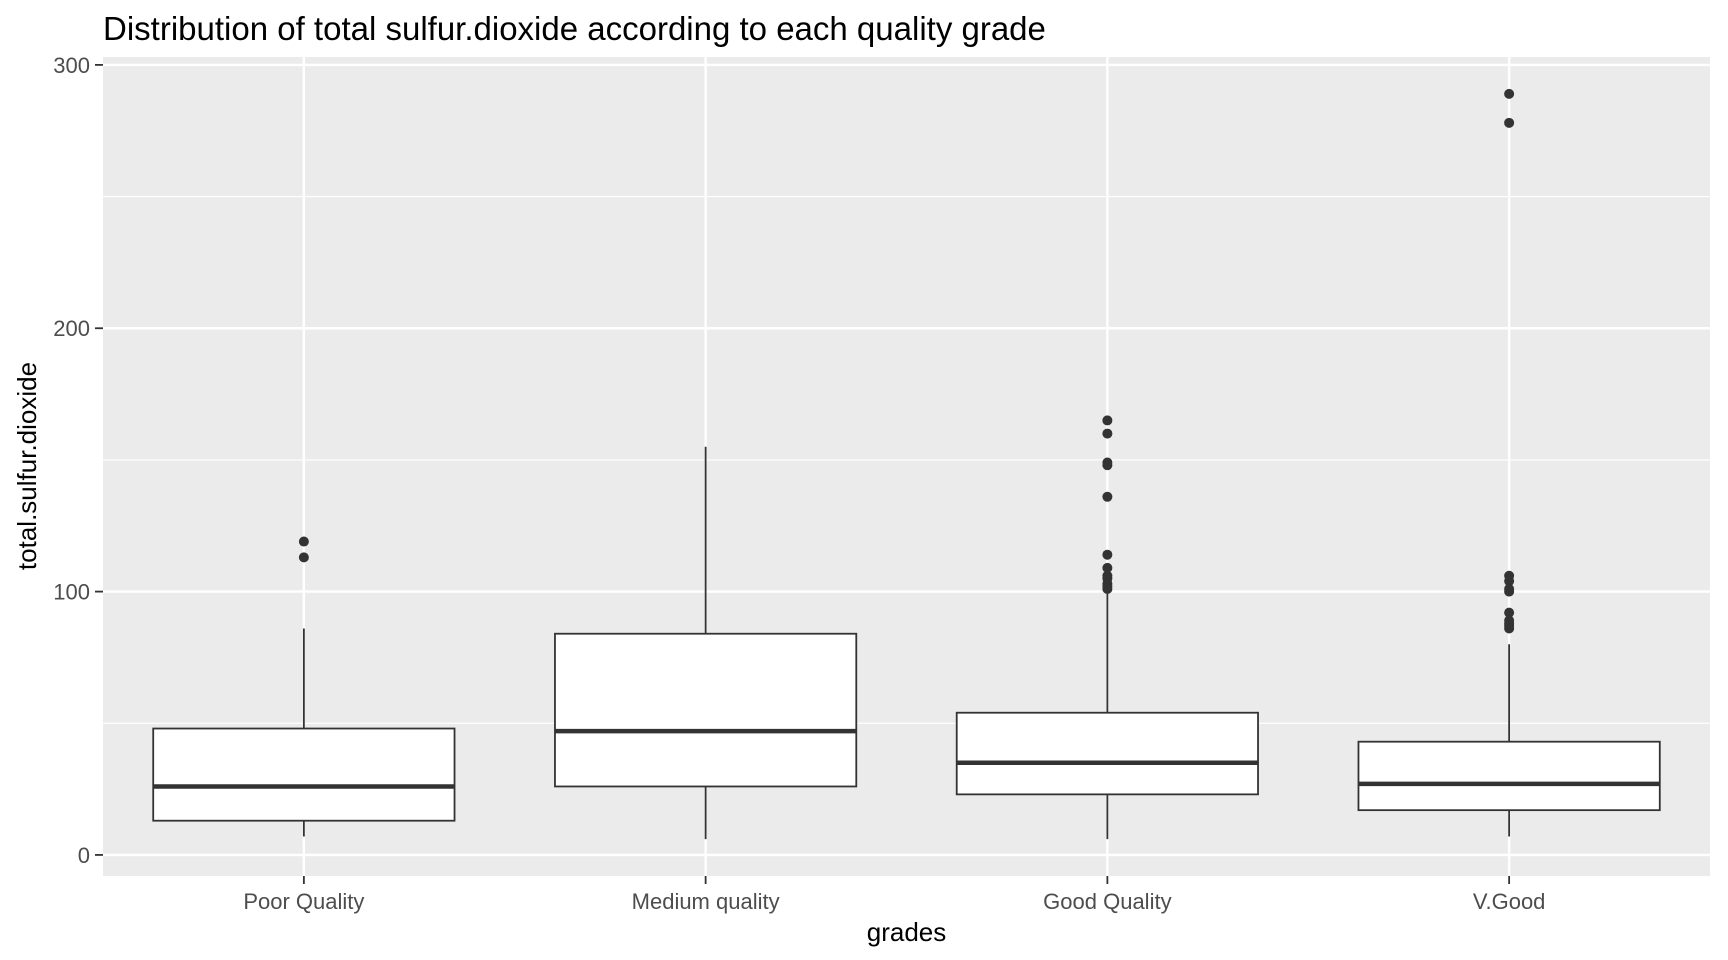 This screenshot has width=1728, height=960. What do you see at coordinates (303, 901) in the screenshot?
I see `x-tick-label: Poor Quality` at bounding box center [303, 901].